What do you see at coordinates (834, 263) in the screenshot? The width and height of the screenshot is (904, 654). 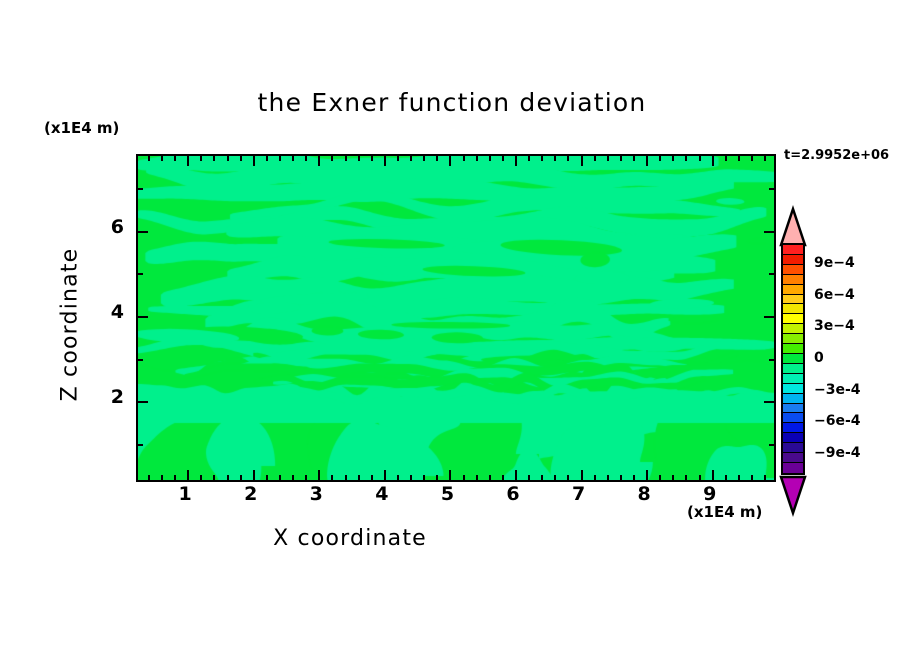 I see `colorbar-label: 9e−4` at bounding box center [834, 263].